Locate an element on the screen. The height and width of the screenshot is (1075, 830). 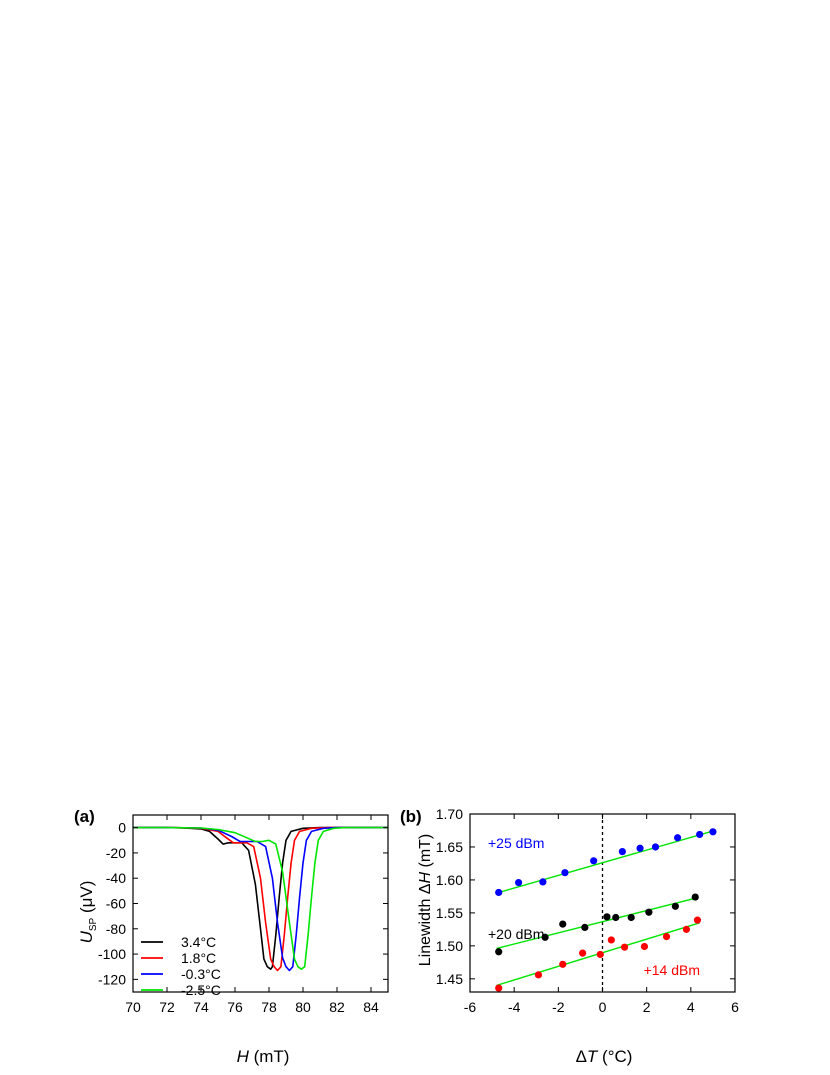
panel-b-y-tick-label: 1.50 is located at coordinates (449, 946).